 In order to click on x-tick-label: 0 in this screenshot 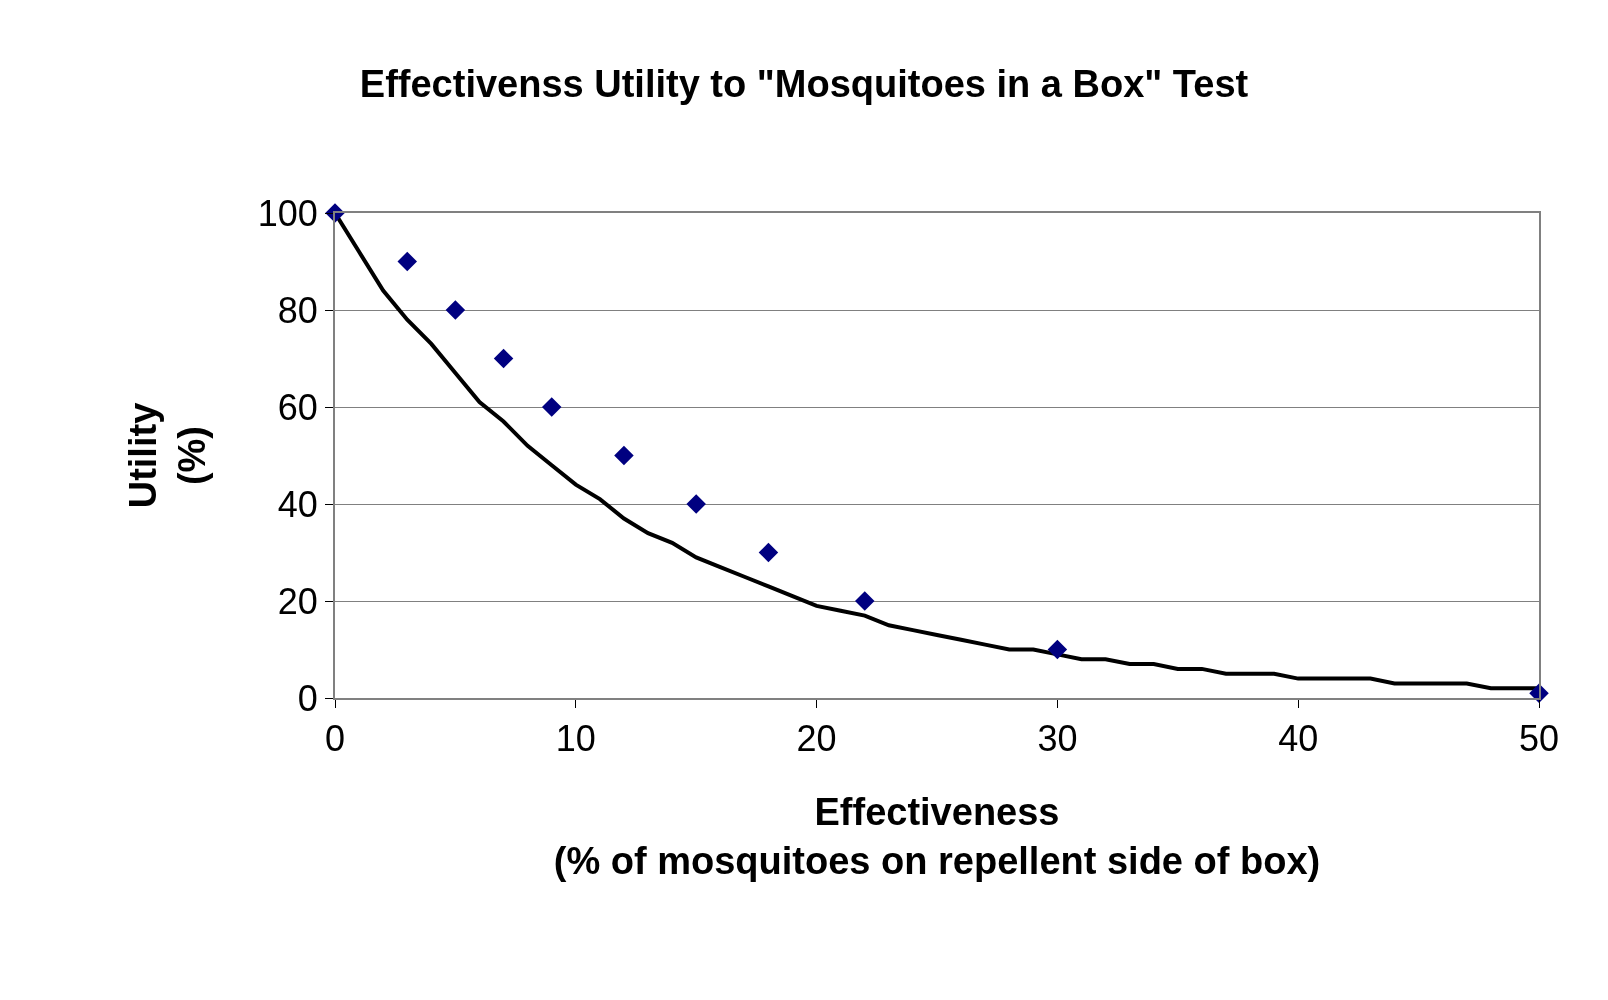, I will do `click(335, 739)`.